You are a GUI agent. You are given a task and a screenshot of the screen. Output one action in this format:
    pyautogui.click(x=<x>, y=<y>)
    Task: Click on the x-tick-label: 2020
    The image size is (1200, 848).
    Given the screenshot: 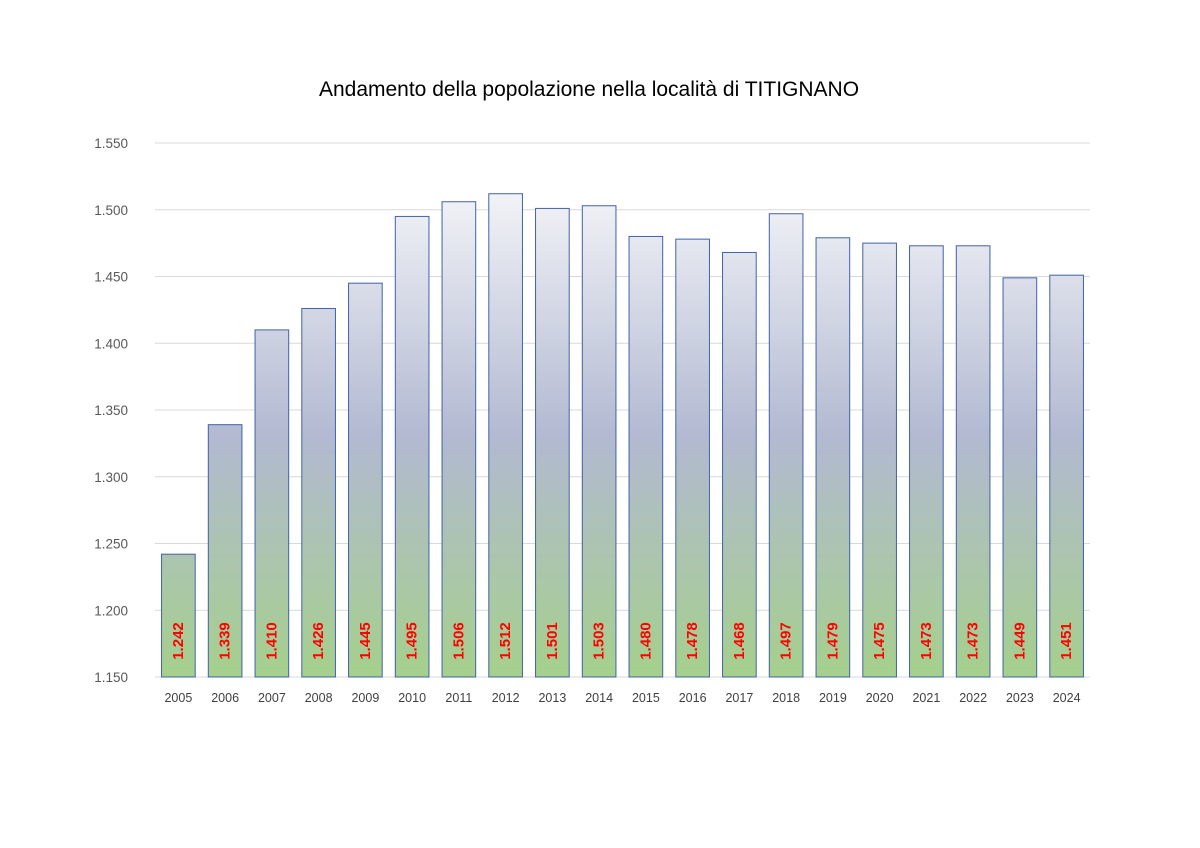 What is the action you would take?
    pyautogui.click(x=880, y=698)
    